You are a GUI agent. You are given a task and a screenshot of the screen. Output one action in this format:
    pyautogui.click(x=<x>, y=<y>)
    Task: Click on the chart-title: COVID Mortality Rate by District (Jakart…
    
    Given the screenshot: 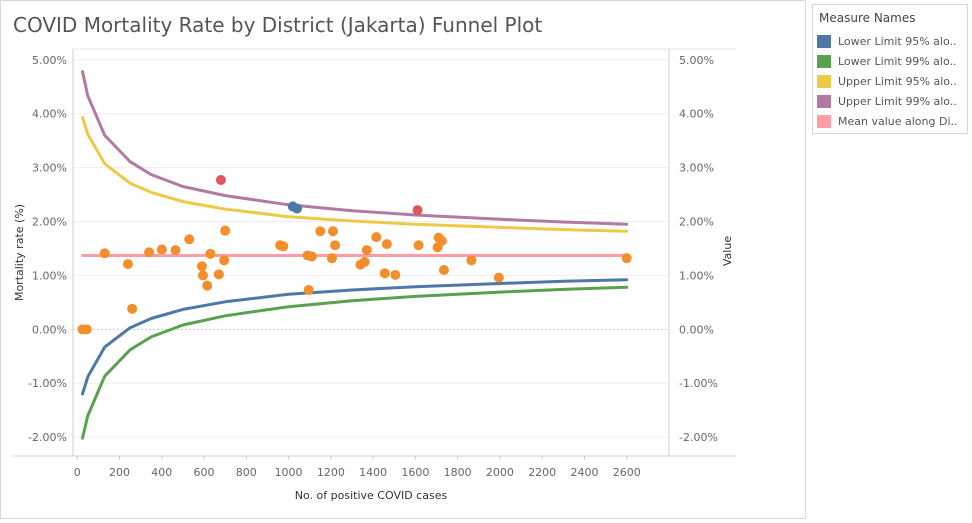 What is the action you would take?
    pyautogui.click(x=278, y=25)
    